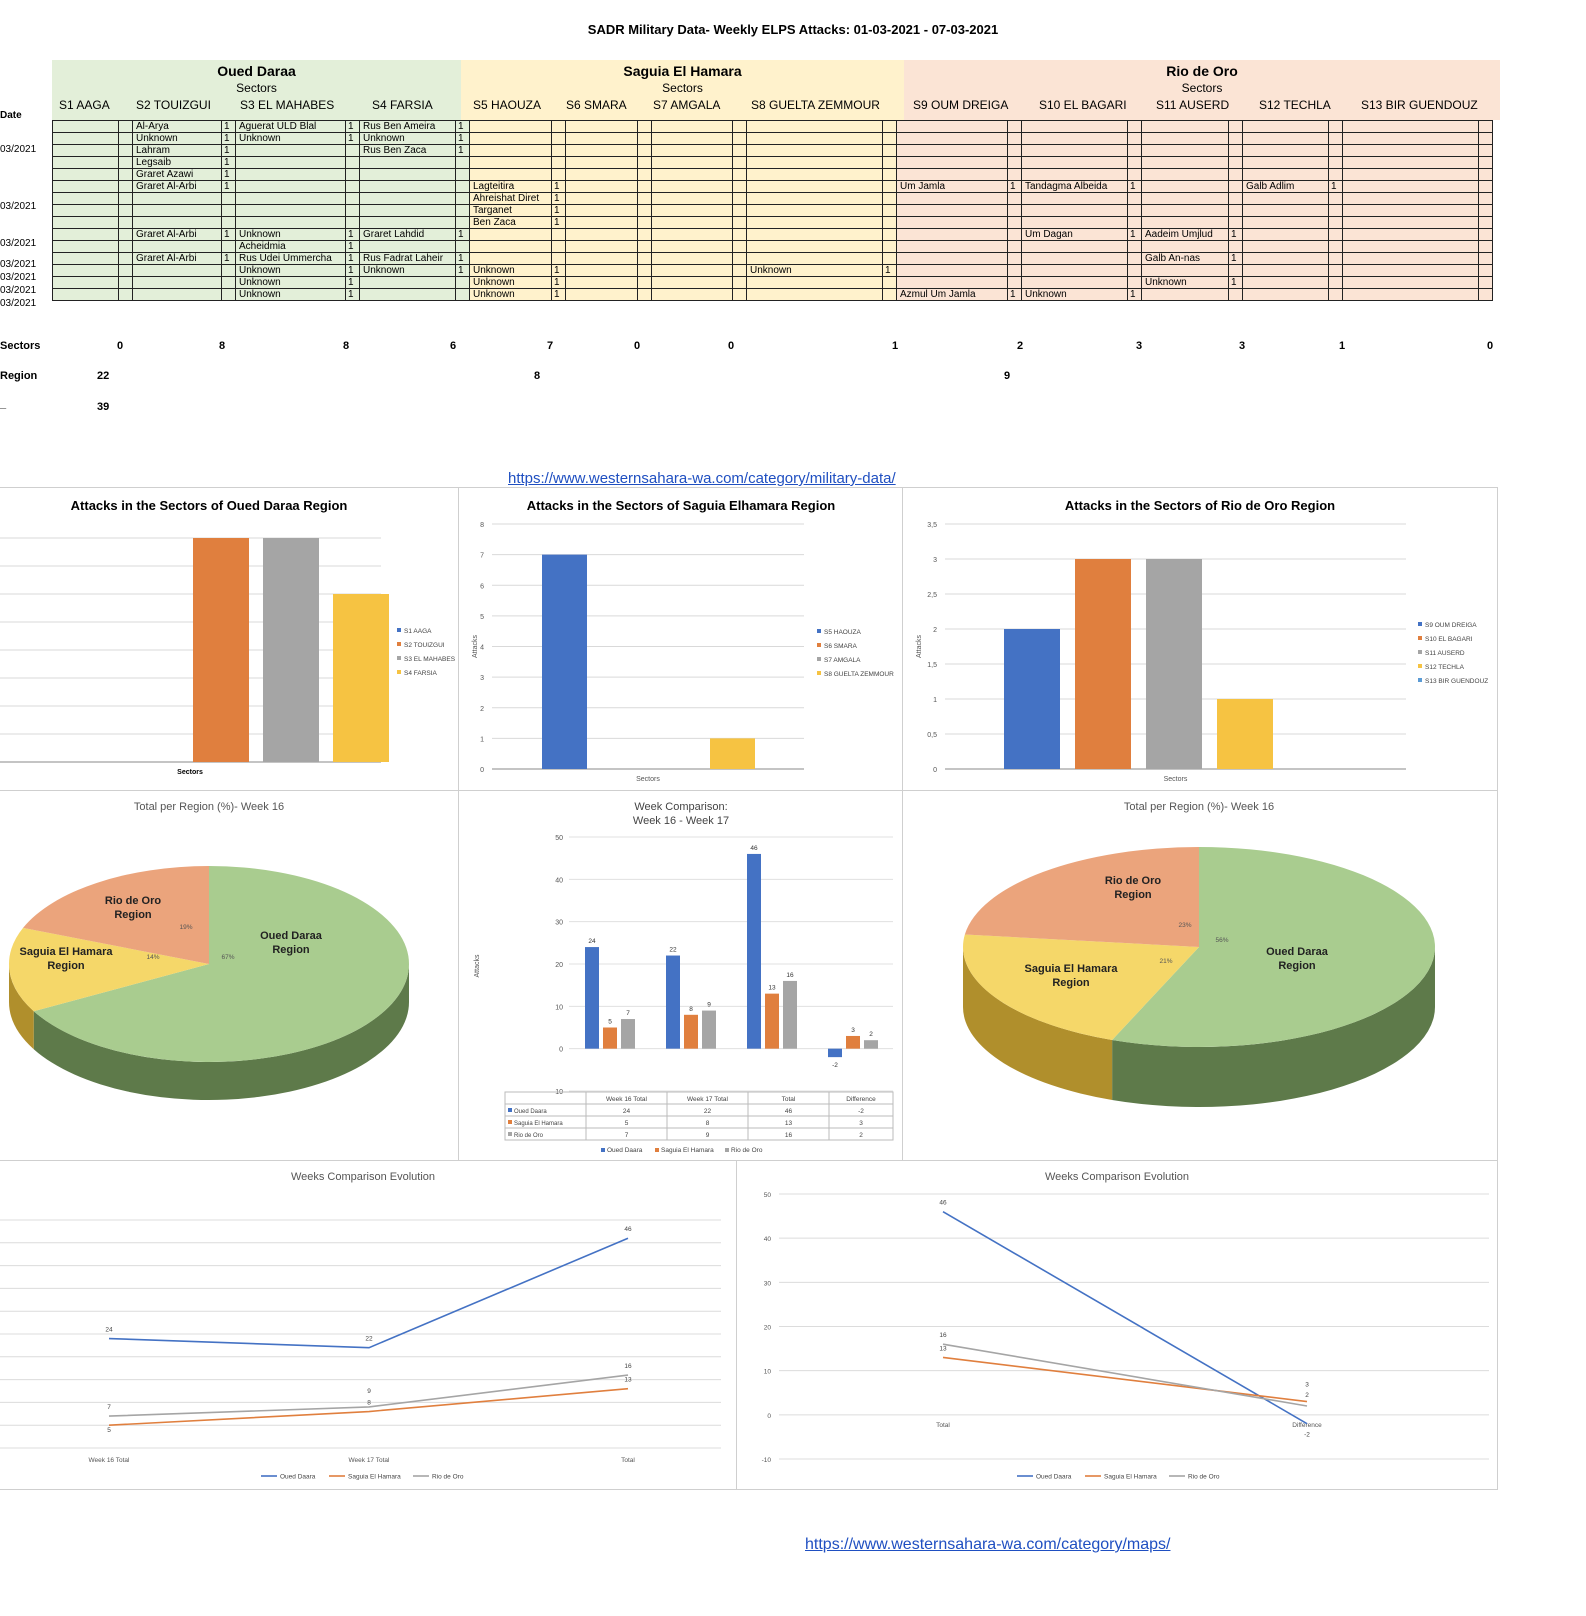 This screenshot has height=1616, width=1586. What do you see at coordinates (1307, 1385) in the screenshot?
I see `data-label: 3` at bounding box center [1307, 1385].